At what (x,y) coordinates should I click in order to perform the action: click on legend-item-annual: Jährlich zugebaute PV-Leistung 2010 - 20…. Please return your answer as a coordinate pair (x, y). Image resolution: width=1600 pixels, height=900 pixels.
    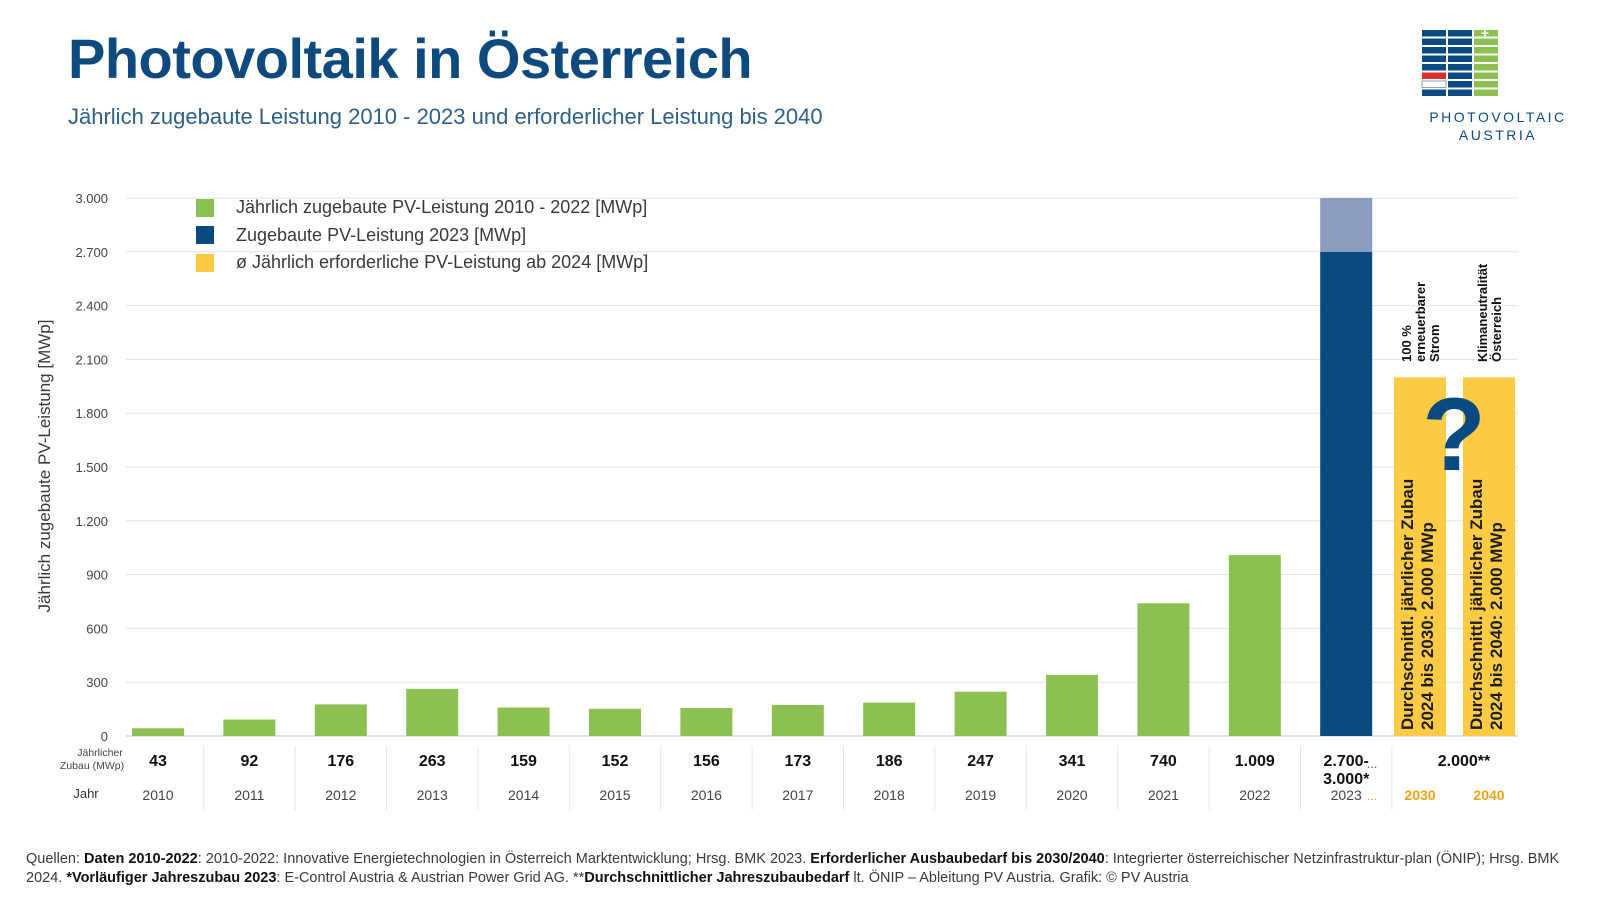
    Looking at the image, I should click on (422, 208).